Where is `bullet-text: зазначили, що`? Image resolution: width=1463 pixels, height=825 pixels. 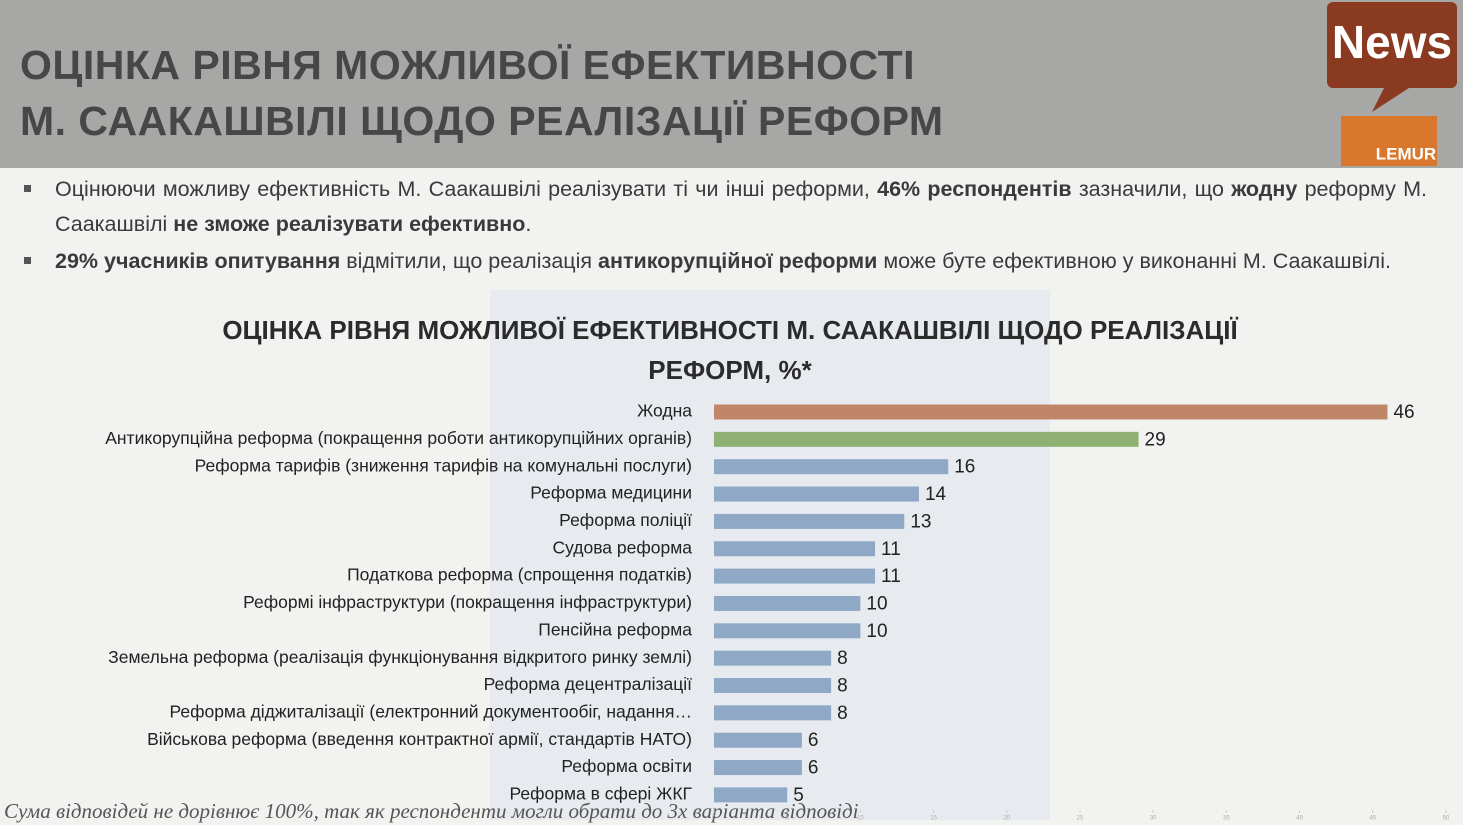 bullet-text: зазначили, що is located at coordinates (1151, 189).